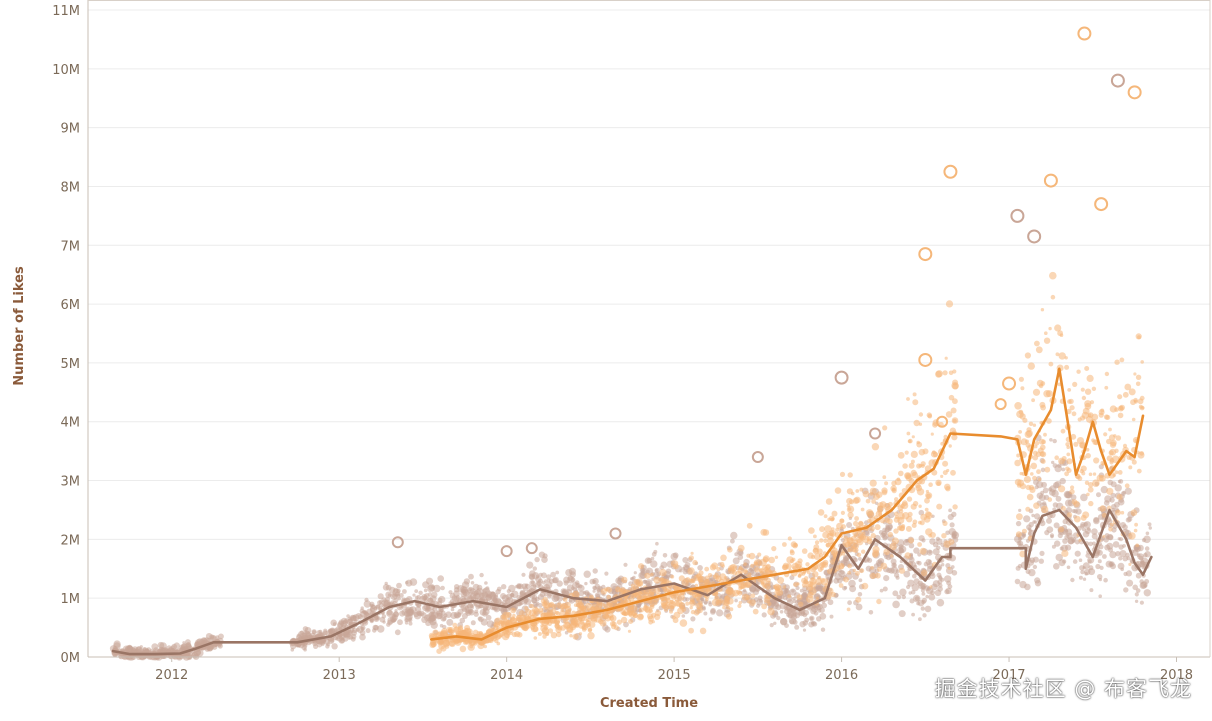 This screenshot has height=721, width=1212. What do you see at coordinates (649, 703) in the screenshot?
I see `x-axis-title: Created Time` at bounding box center [649, 703].